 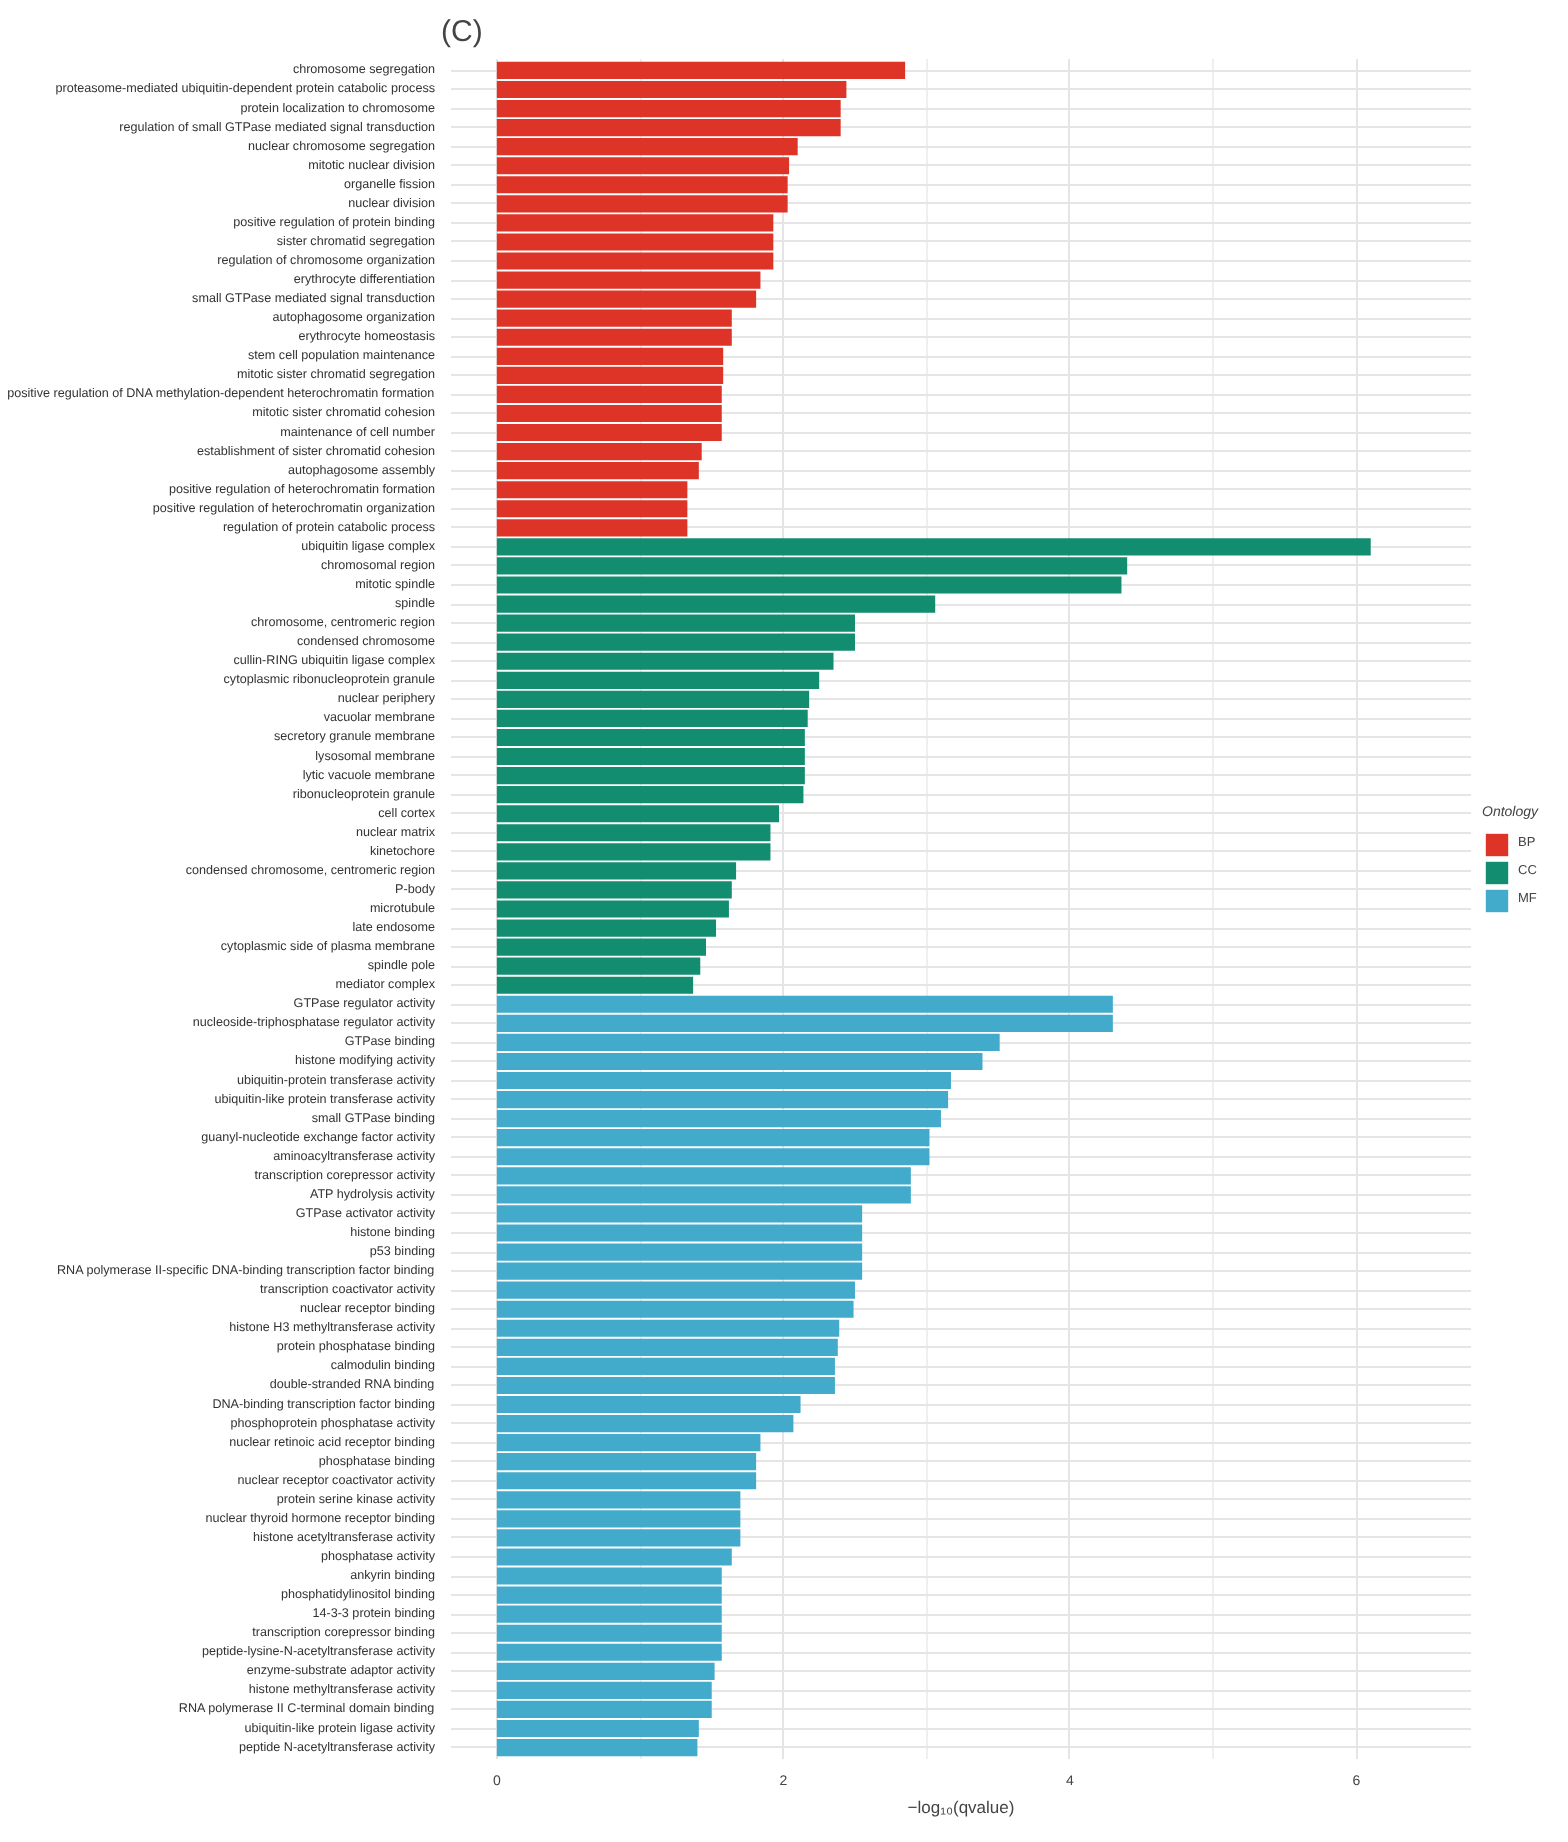 I want to click on x-axis-title: −log₁₀(qvalue), so click(x=961, y=1807).